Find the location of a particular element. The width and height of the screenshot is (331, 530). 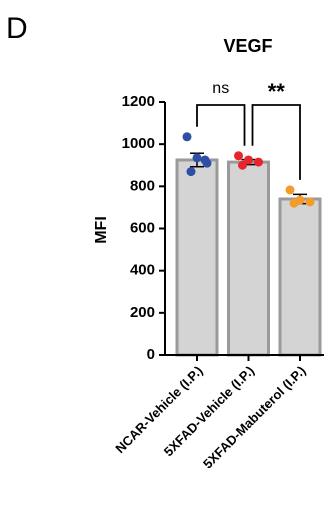

significance-label: ns is located at coordinates (220, 88).